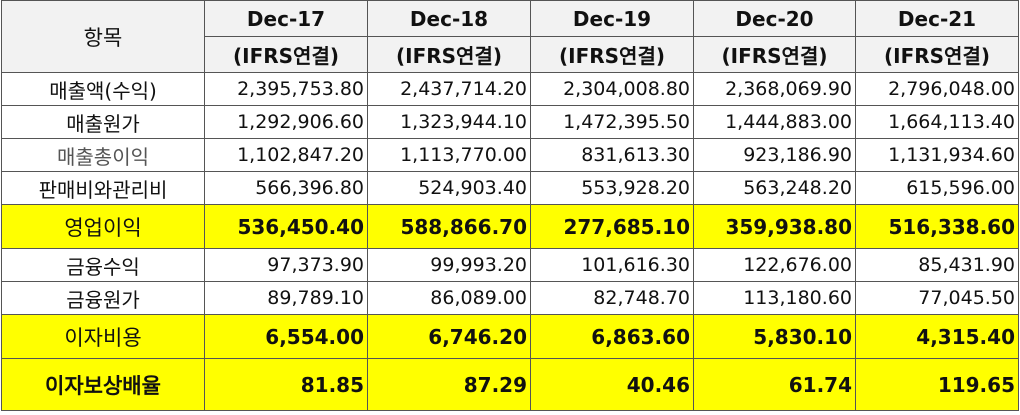  Describe the element at coordinates (103, 122) in the screenshot. I see `row-label: 매출원가` at that location.